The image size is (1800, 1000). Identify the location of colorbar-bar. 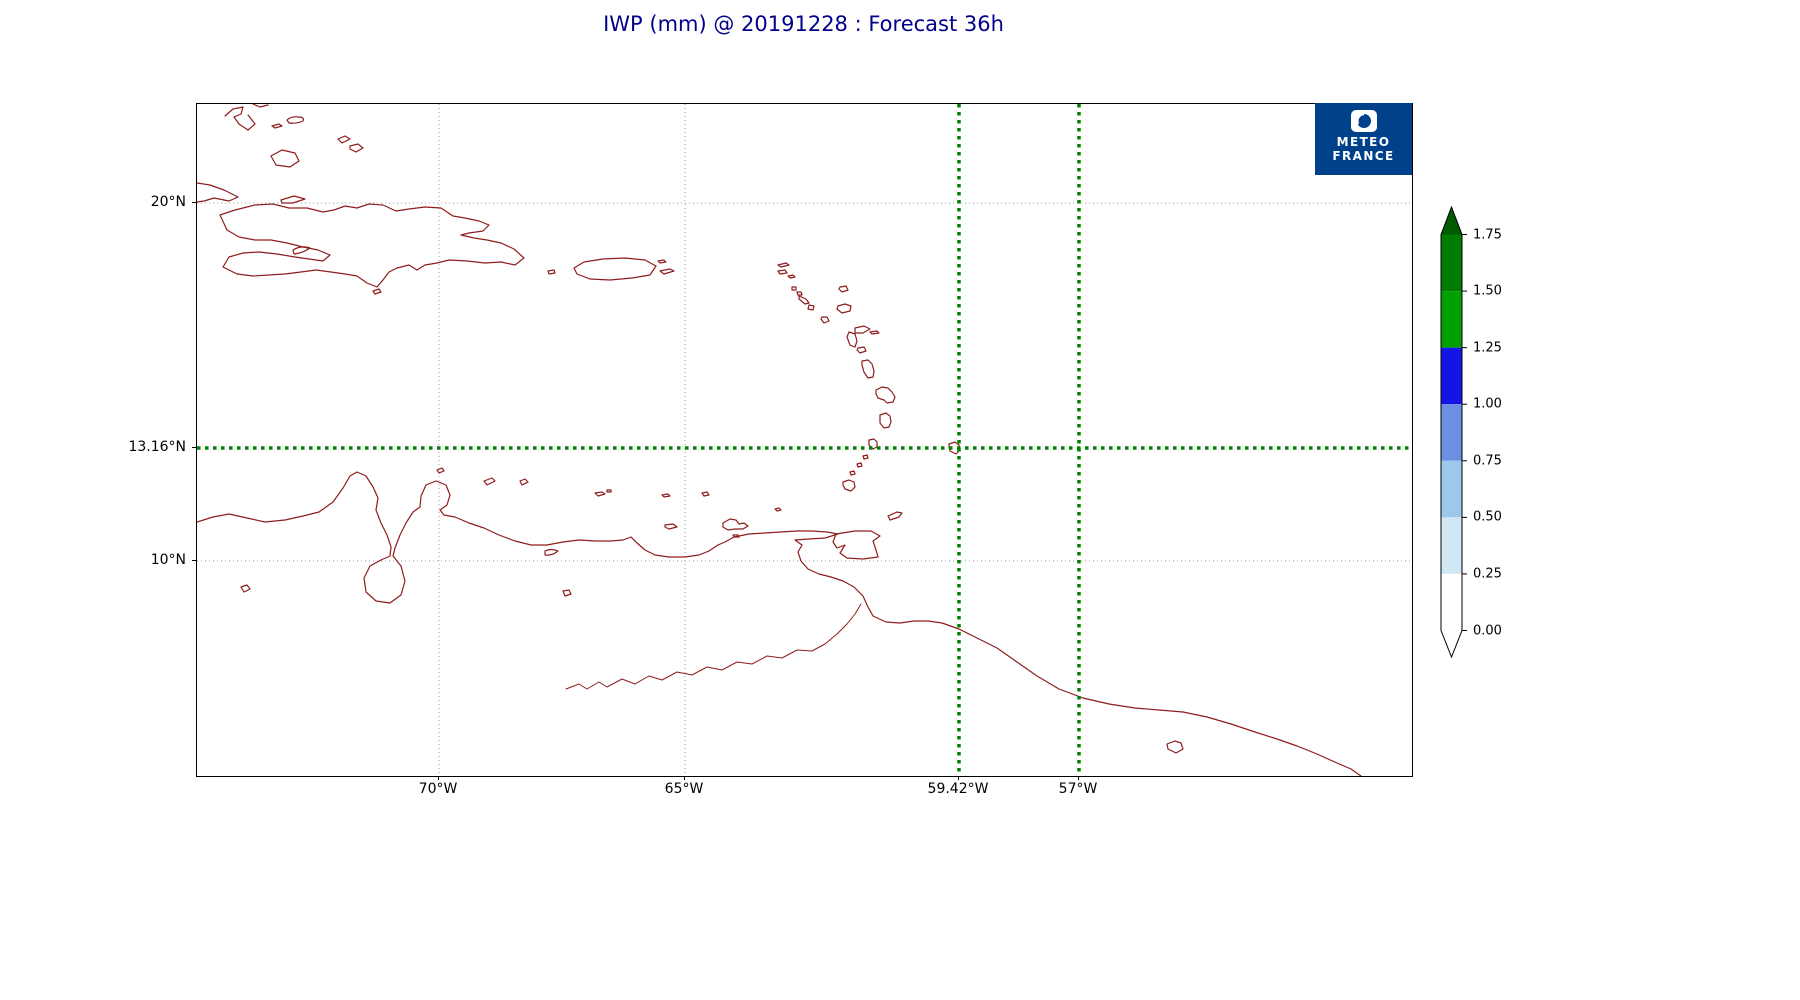
(1453, 432).